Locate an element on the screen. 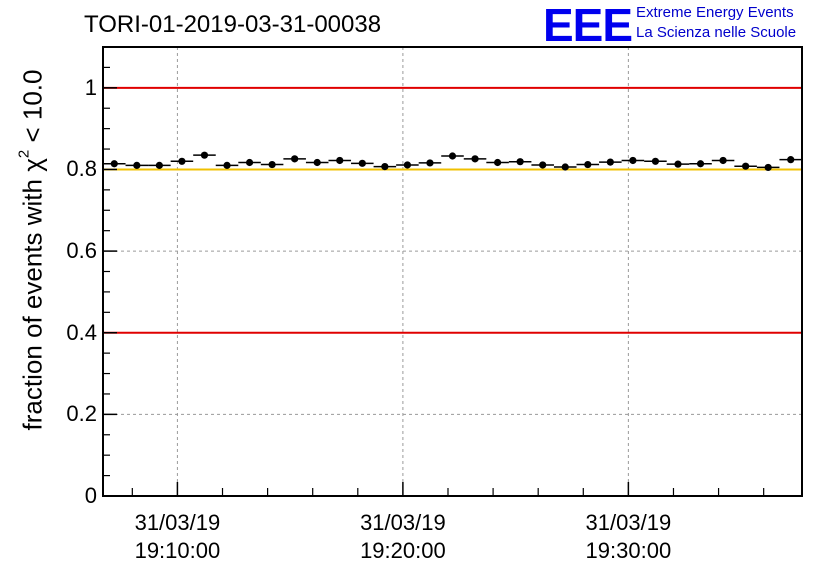 Image resolution: width=836 pixels, height=572 pixels. x-tick-label: 31/03/19 19:20:00 is located at coordinates (403, 537).